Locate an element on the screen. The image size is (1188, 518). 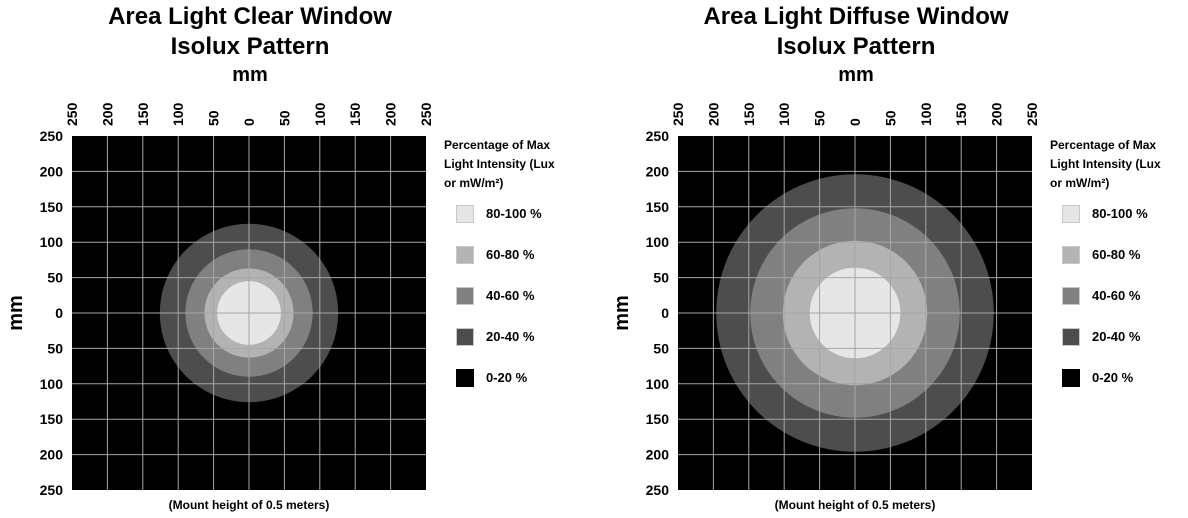
chart-title: Area Light Diffuse Window is located at coordinates (856, 16).